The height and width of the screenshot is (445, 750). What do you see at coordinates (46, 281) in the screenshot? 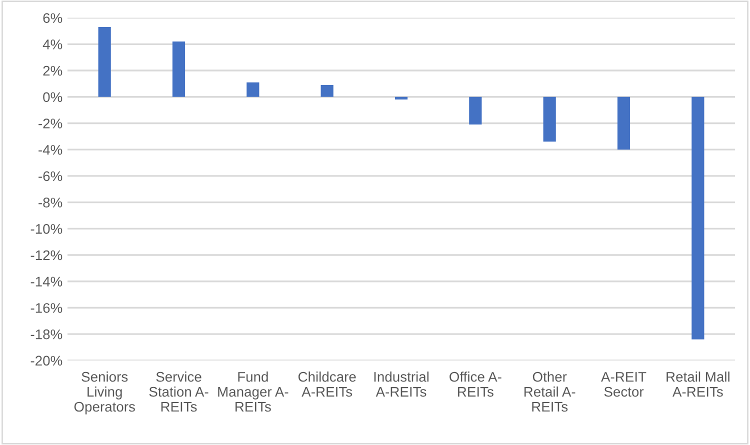
I see `y-tick-label: -14%` at bounding box center [46, 281].